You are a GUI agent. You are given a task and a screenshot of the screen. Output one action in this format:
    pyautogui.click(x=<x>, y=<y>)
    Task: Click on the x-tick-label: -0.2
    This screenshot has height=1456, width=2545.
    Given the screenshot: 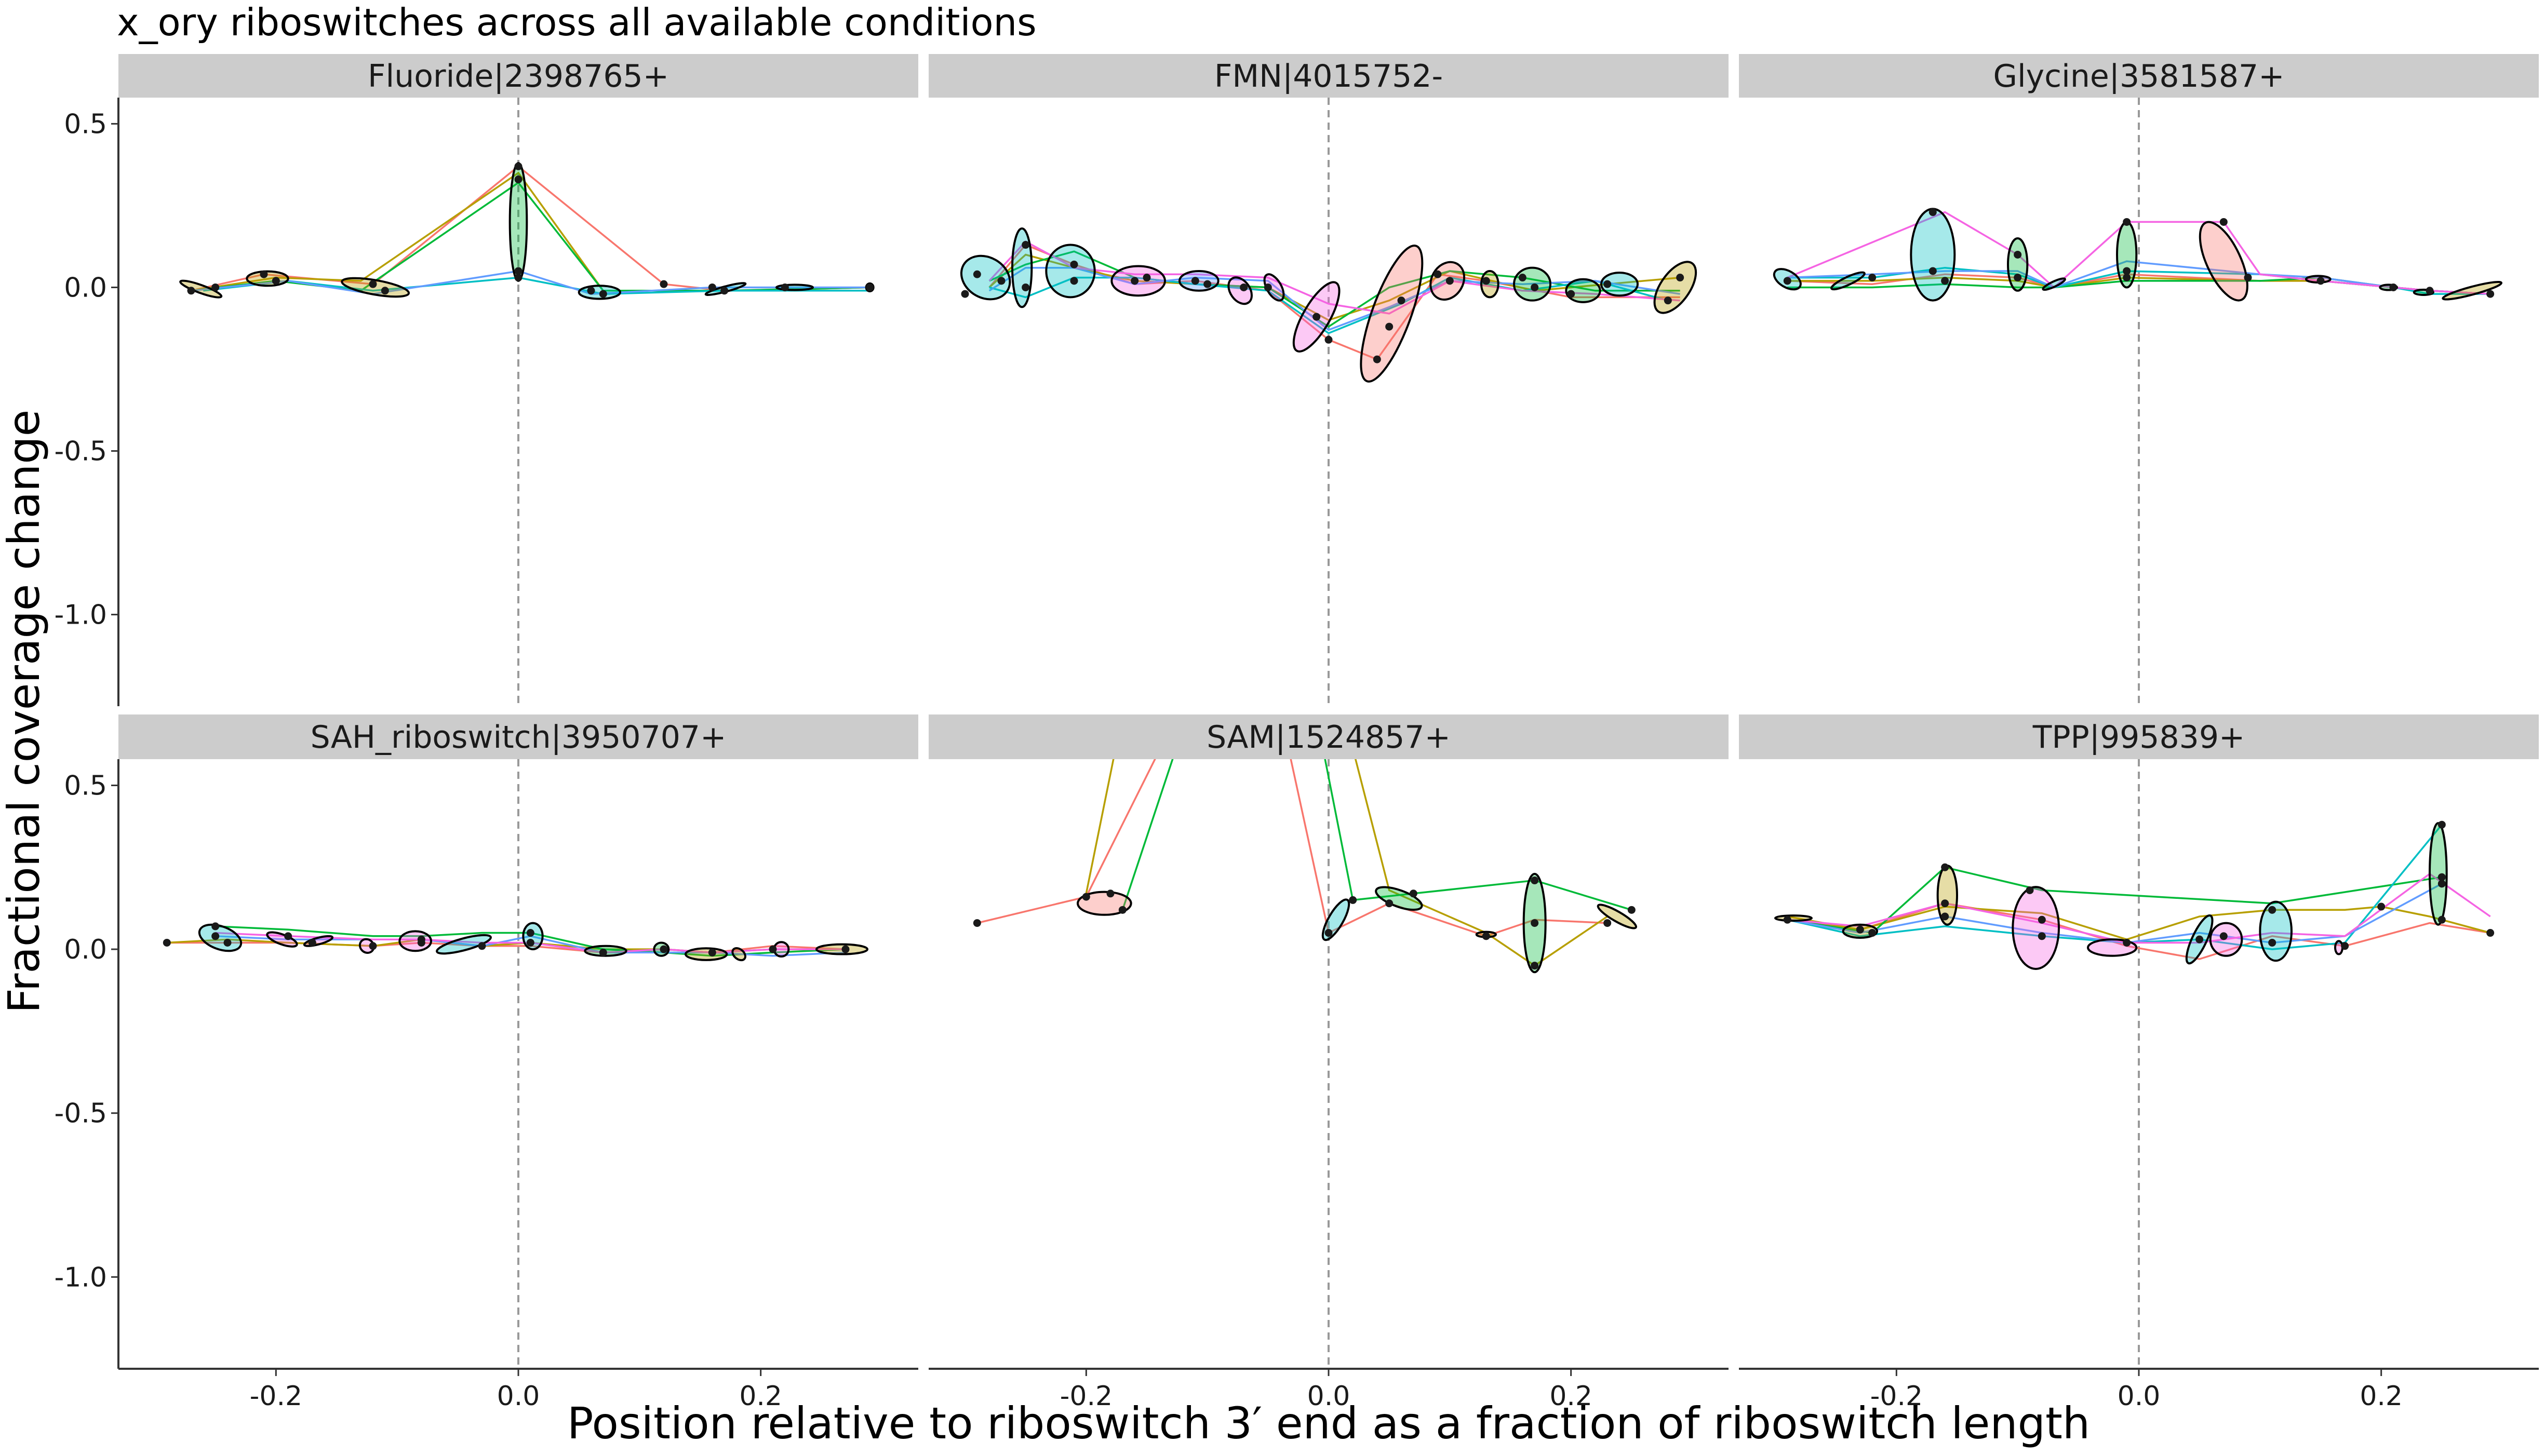 What is the action you would take?
    pyautogui.click(x=276, y=1396)
    